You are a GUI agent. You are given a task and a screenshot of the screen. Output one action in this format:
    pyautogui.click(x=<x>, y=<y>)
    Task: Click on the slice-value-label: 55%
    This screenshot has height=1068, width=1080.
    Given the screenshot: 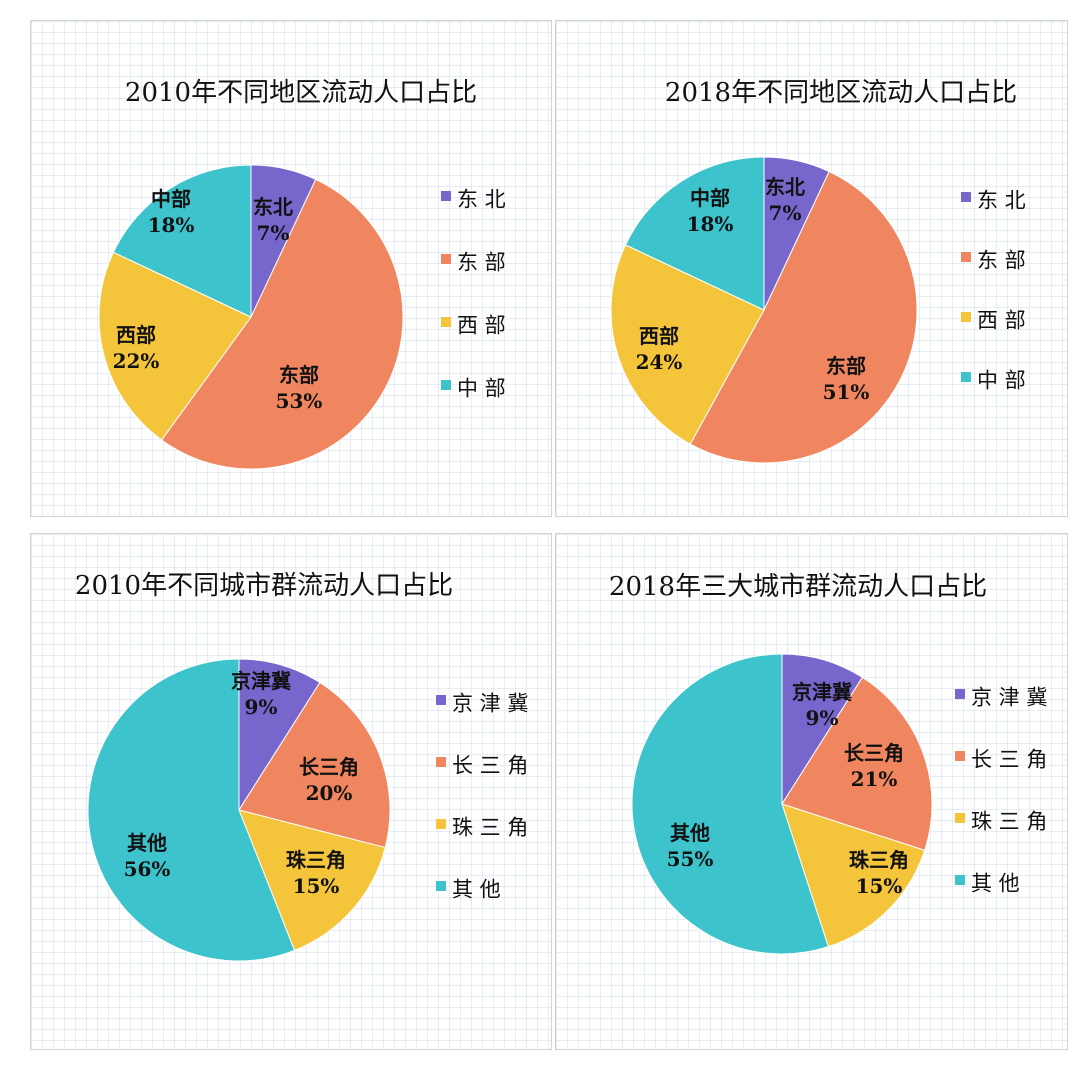 What is the action you would take?
    pyautogui.click(x=690, y=859)
    